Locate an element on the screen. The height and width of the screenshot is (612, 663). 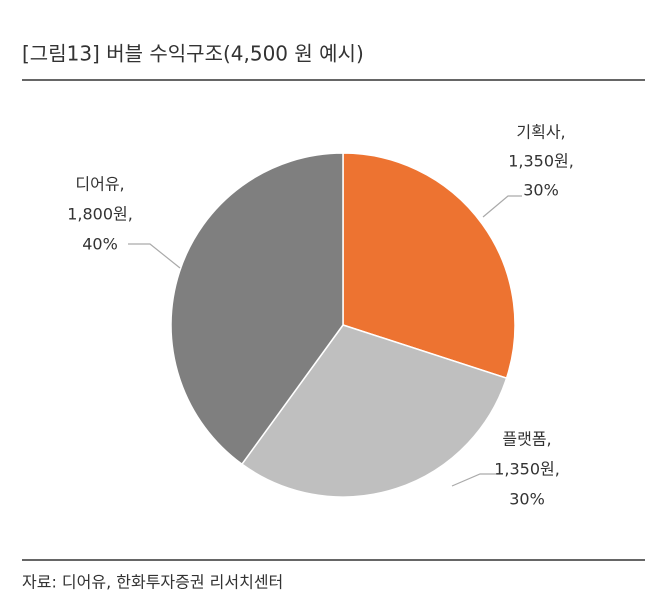
slice-label: 기획사, is located at coordinates (540, 132).